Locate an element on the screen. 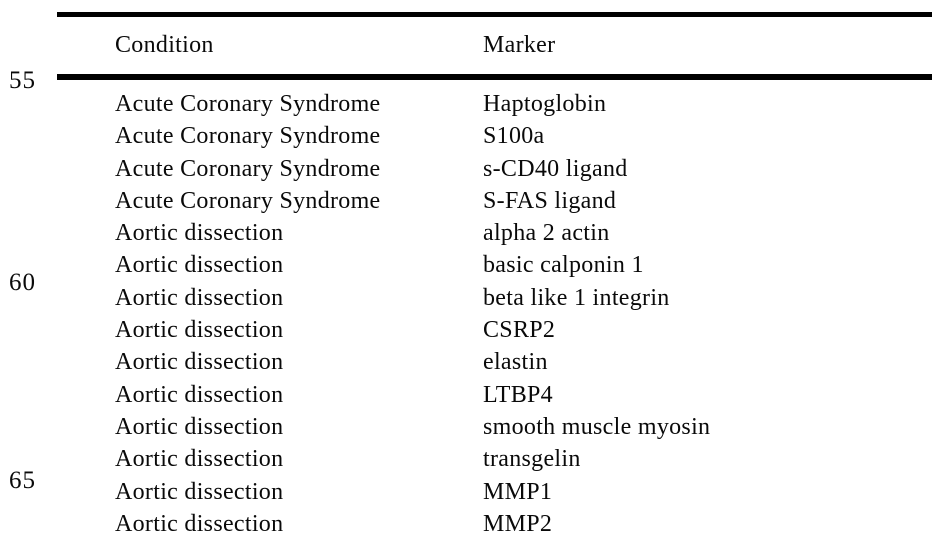 This screenshot has height=549, width=932. row-marker: CSRP2 is located at coordinates (519, 330).